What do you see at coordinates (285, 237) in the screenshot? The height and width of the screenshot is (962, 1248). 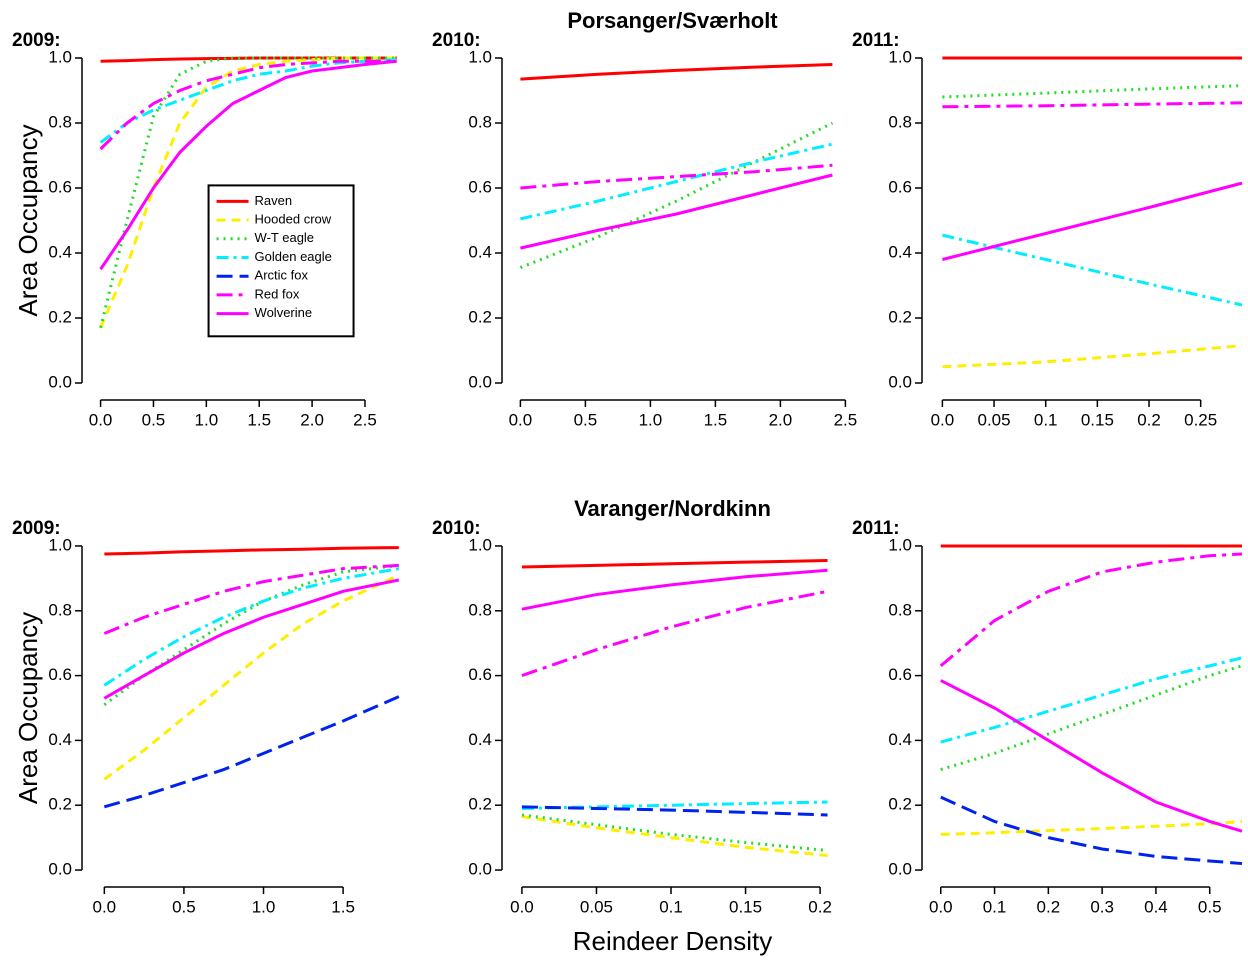 I see `legend-label: W-T eagle` at bounding box center [285, 237].